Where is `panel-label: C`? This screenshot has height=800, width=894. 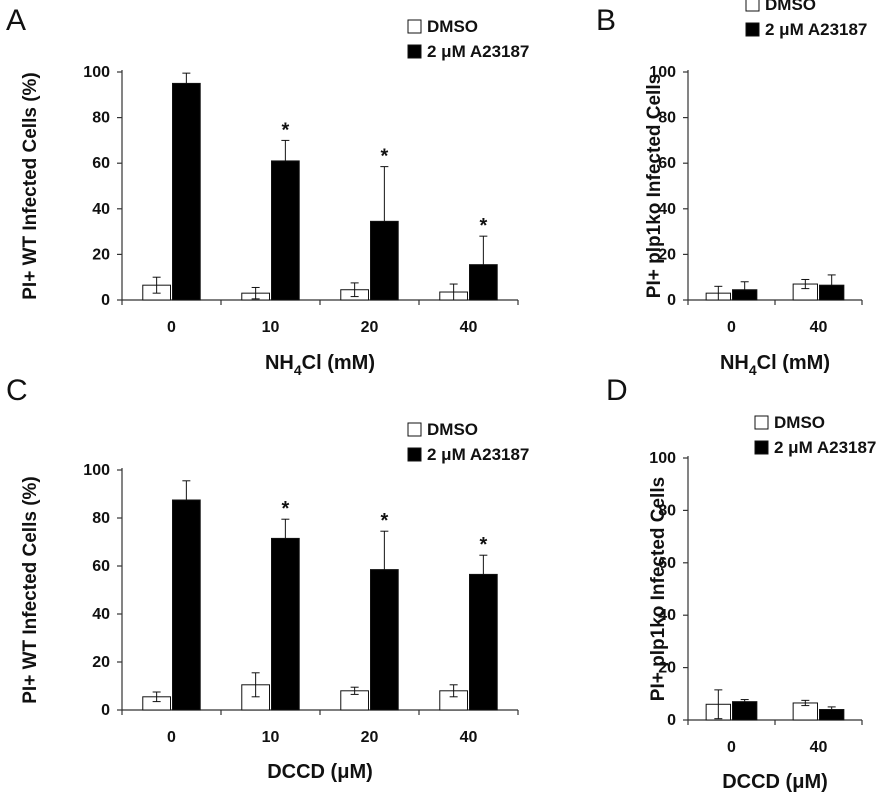
panel-label: C is located at coordinates (17, 390).